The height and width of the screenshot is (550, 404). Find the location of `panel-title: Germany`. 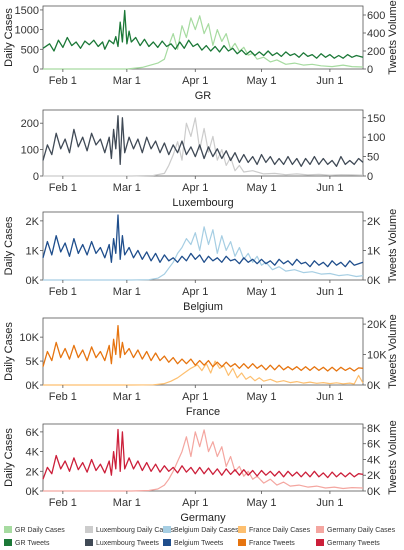

panel-title: Germany is located at coordinates (203, 518).